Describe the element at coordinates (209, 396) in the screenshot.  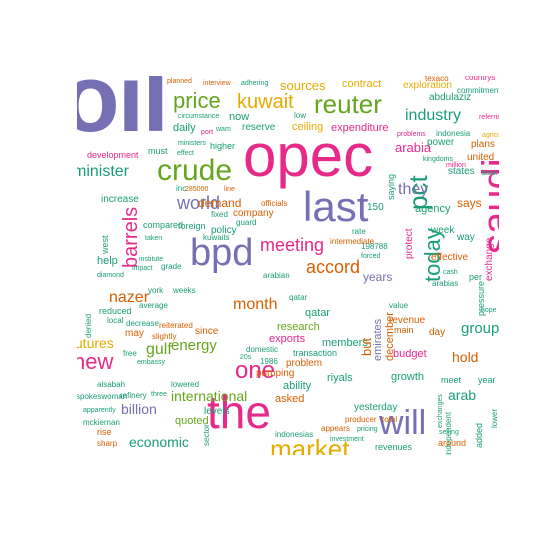
I see `word-international: international` at that location.